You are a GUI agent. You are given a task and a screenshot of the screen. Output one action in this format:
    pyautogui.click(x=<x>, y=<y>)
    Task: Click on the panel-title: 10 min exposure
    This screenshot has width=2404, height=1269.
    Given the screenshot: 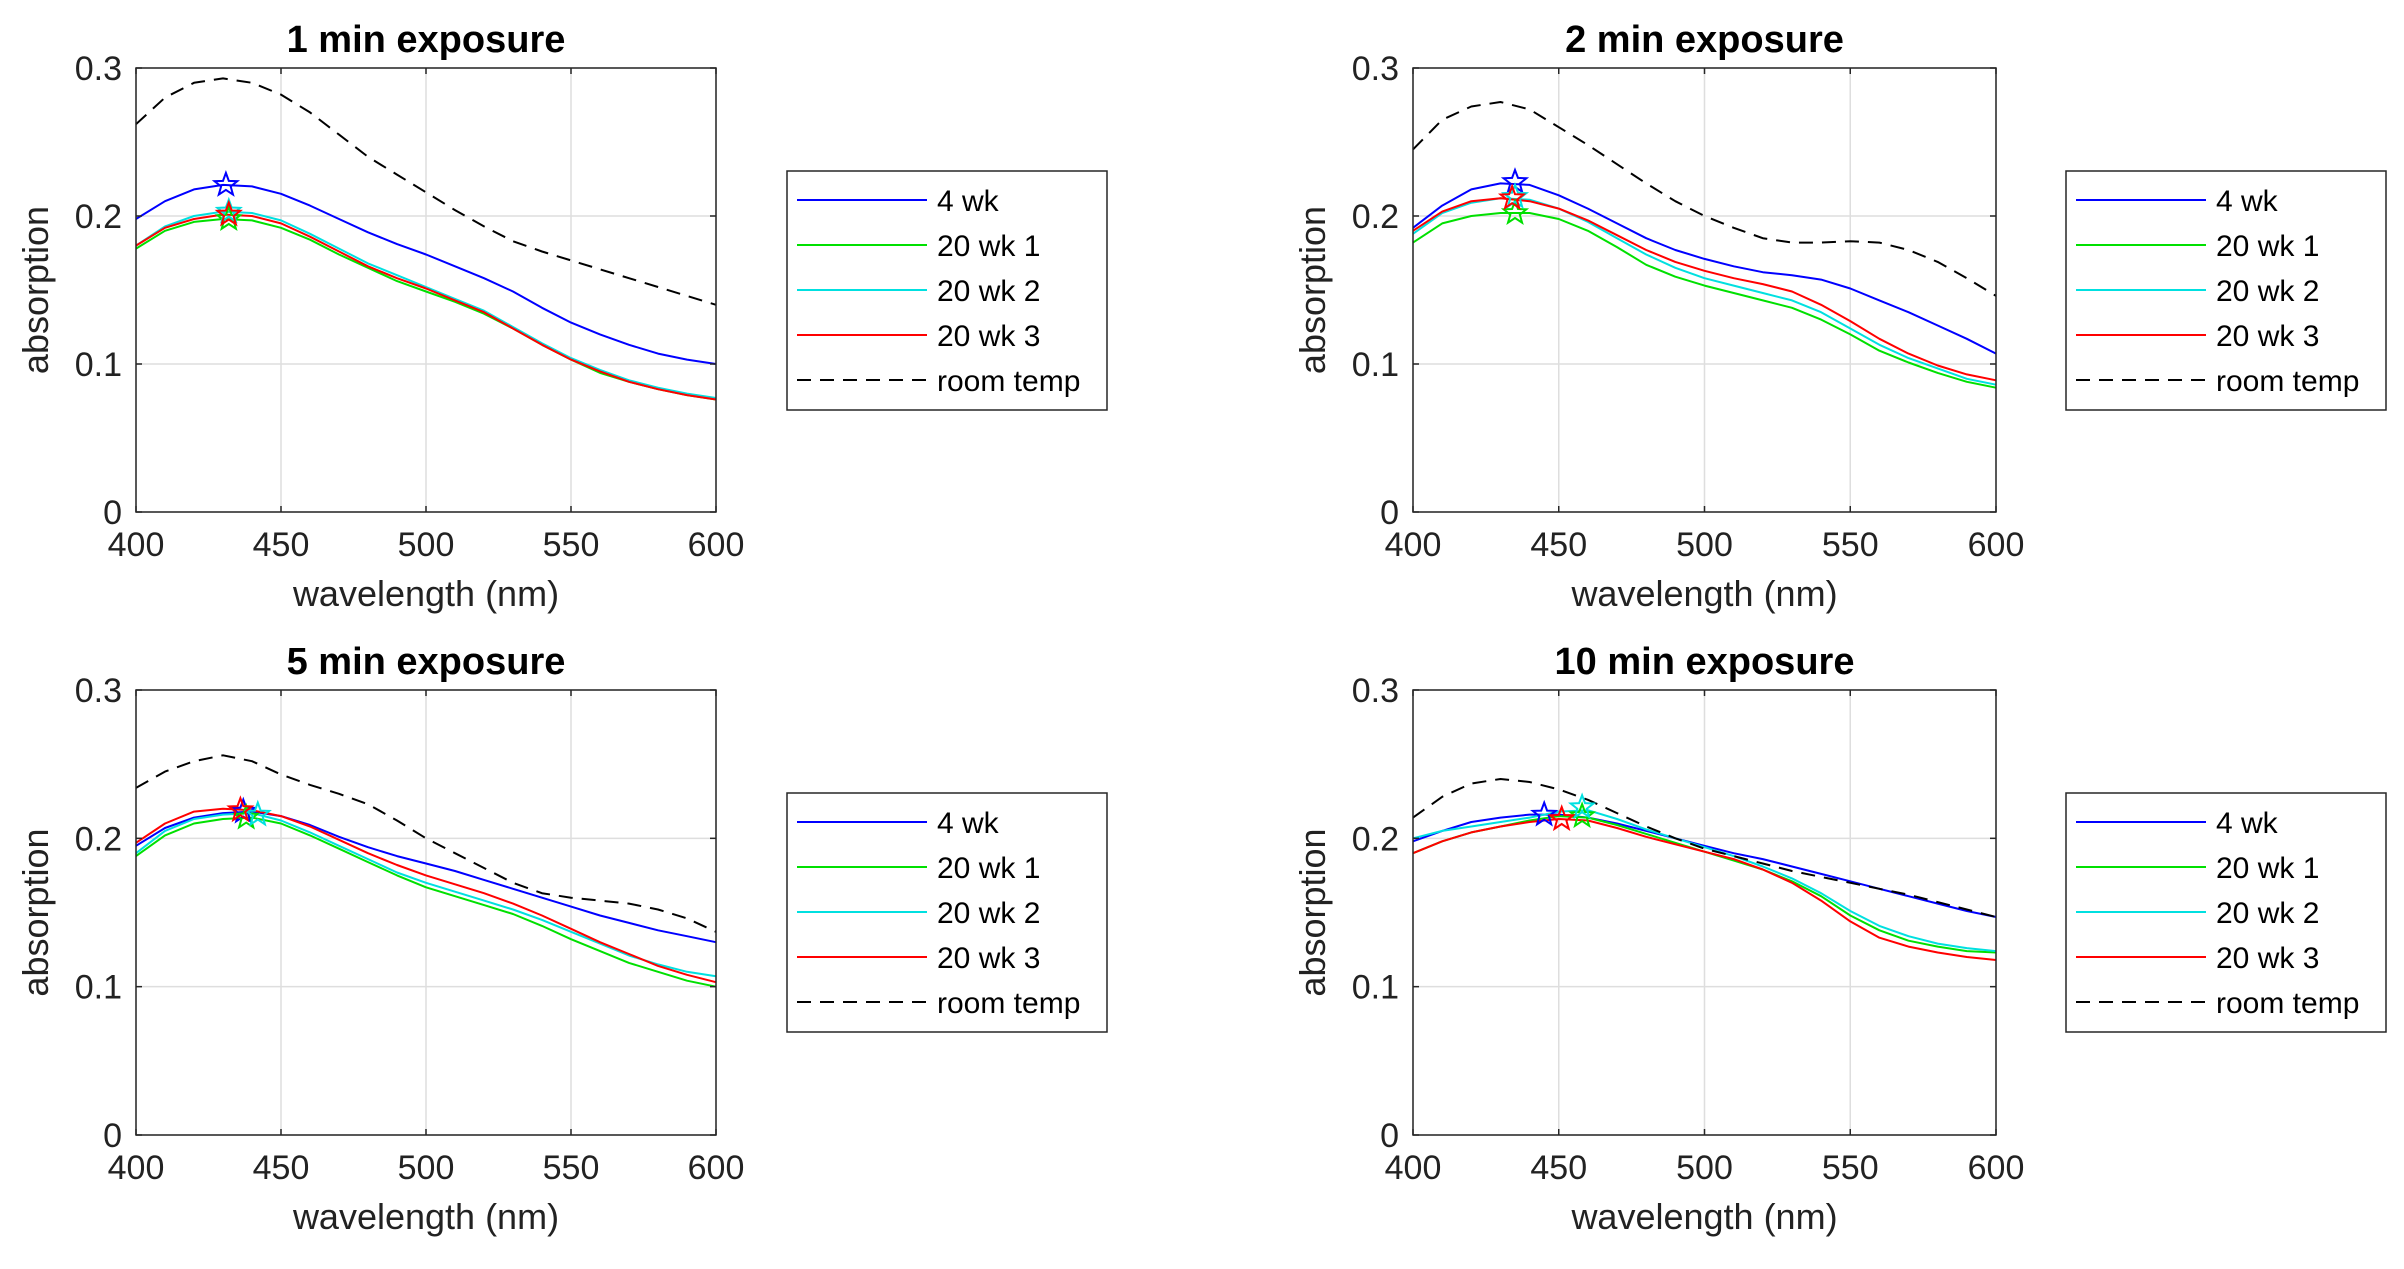 What is the action you would take?
    pyautogui.click(x=1705, y=662)
    